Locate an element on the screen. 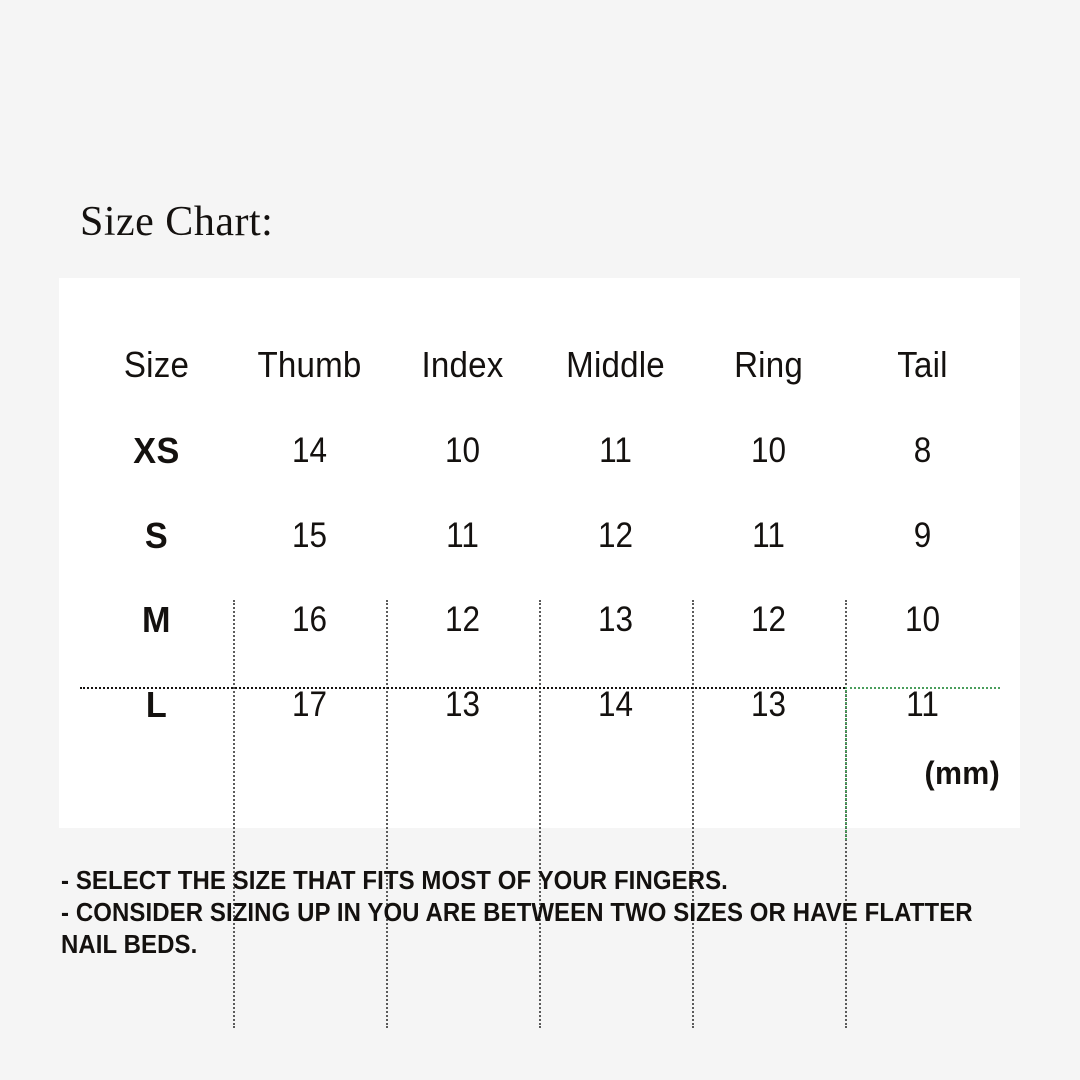  column-header-ring: Ring is located at coordinates (768, 364).